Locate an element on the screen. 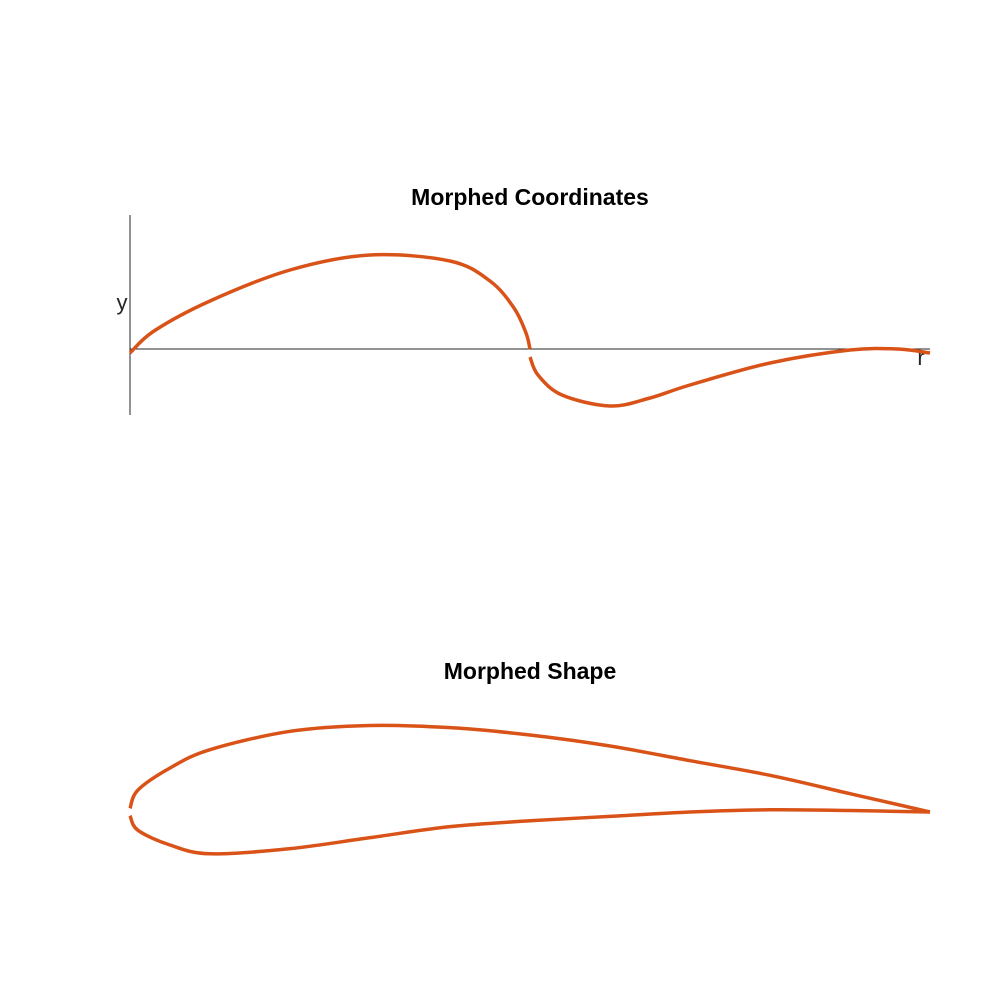 The height and width of the screenshot is (1000, 1000). chart-title: Morphed Coordinates is located at coordinates (530, 197).